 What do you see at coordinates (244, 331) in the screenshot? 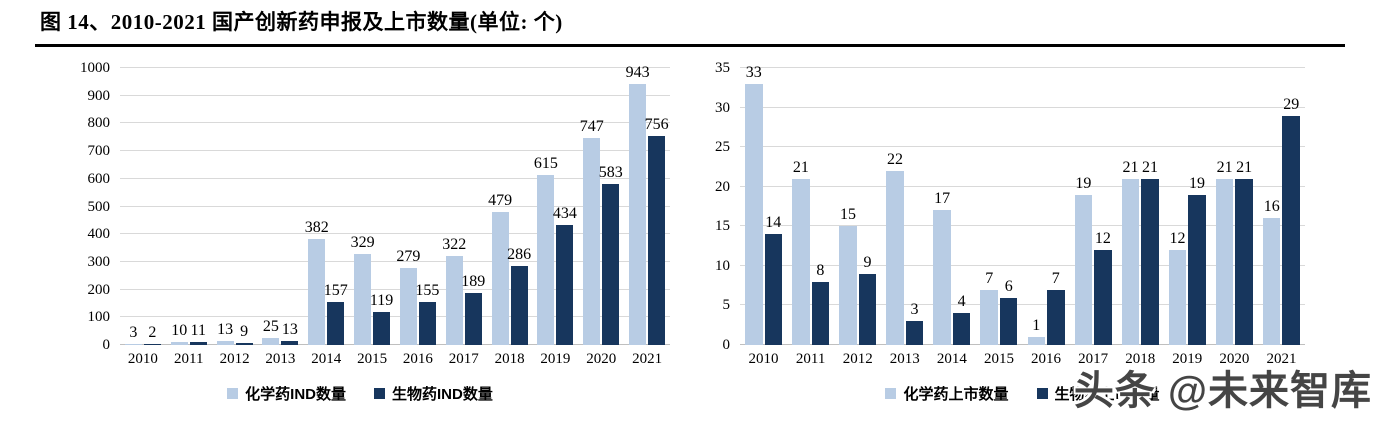
I see `bar-value-bio-ind: 9` at bounding box center [244, 331].